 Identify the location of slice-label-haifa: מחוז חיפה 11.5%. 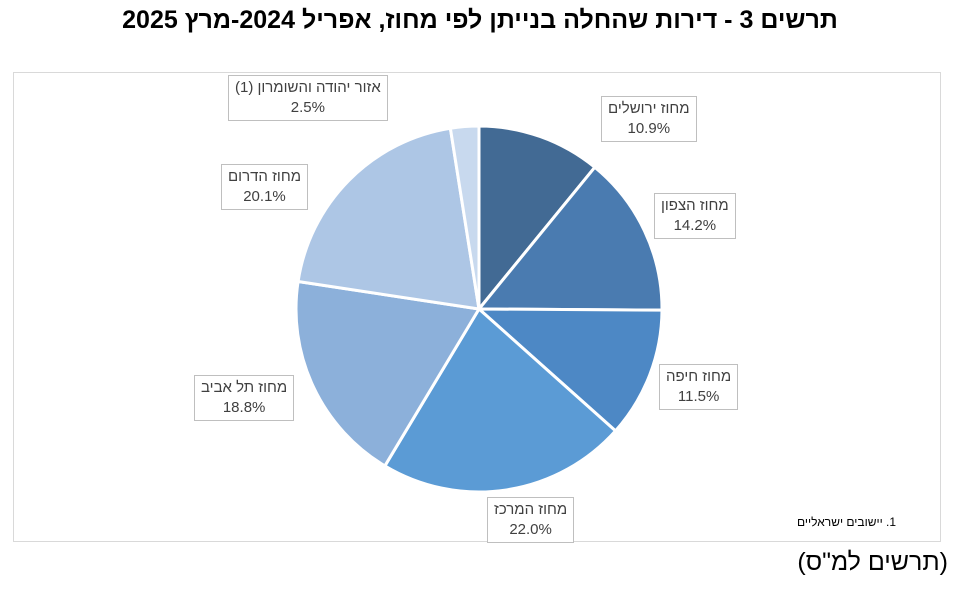
(699, 387).